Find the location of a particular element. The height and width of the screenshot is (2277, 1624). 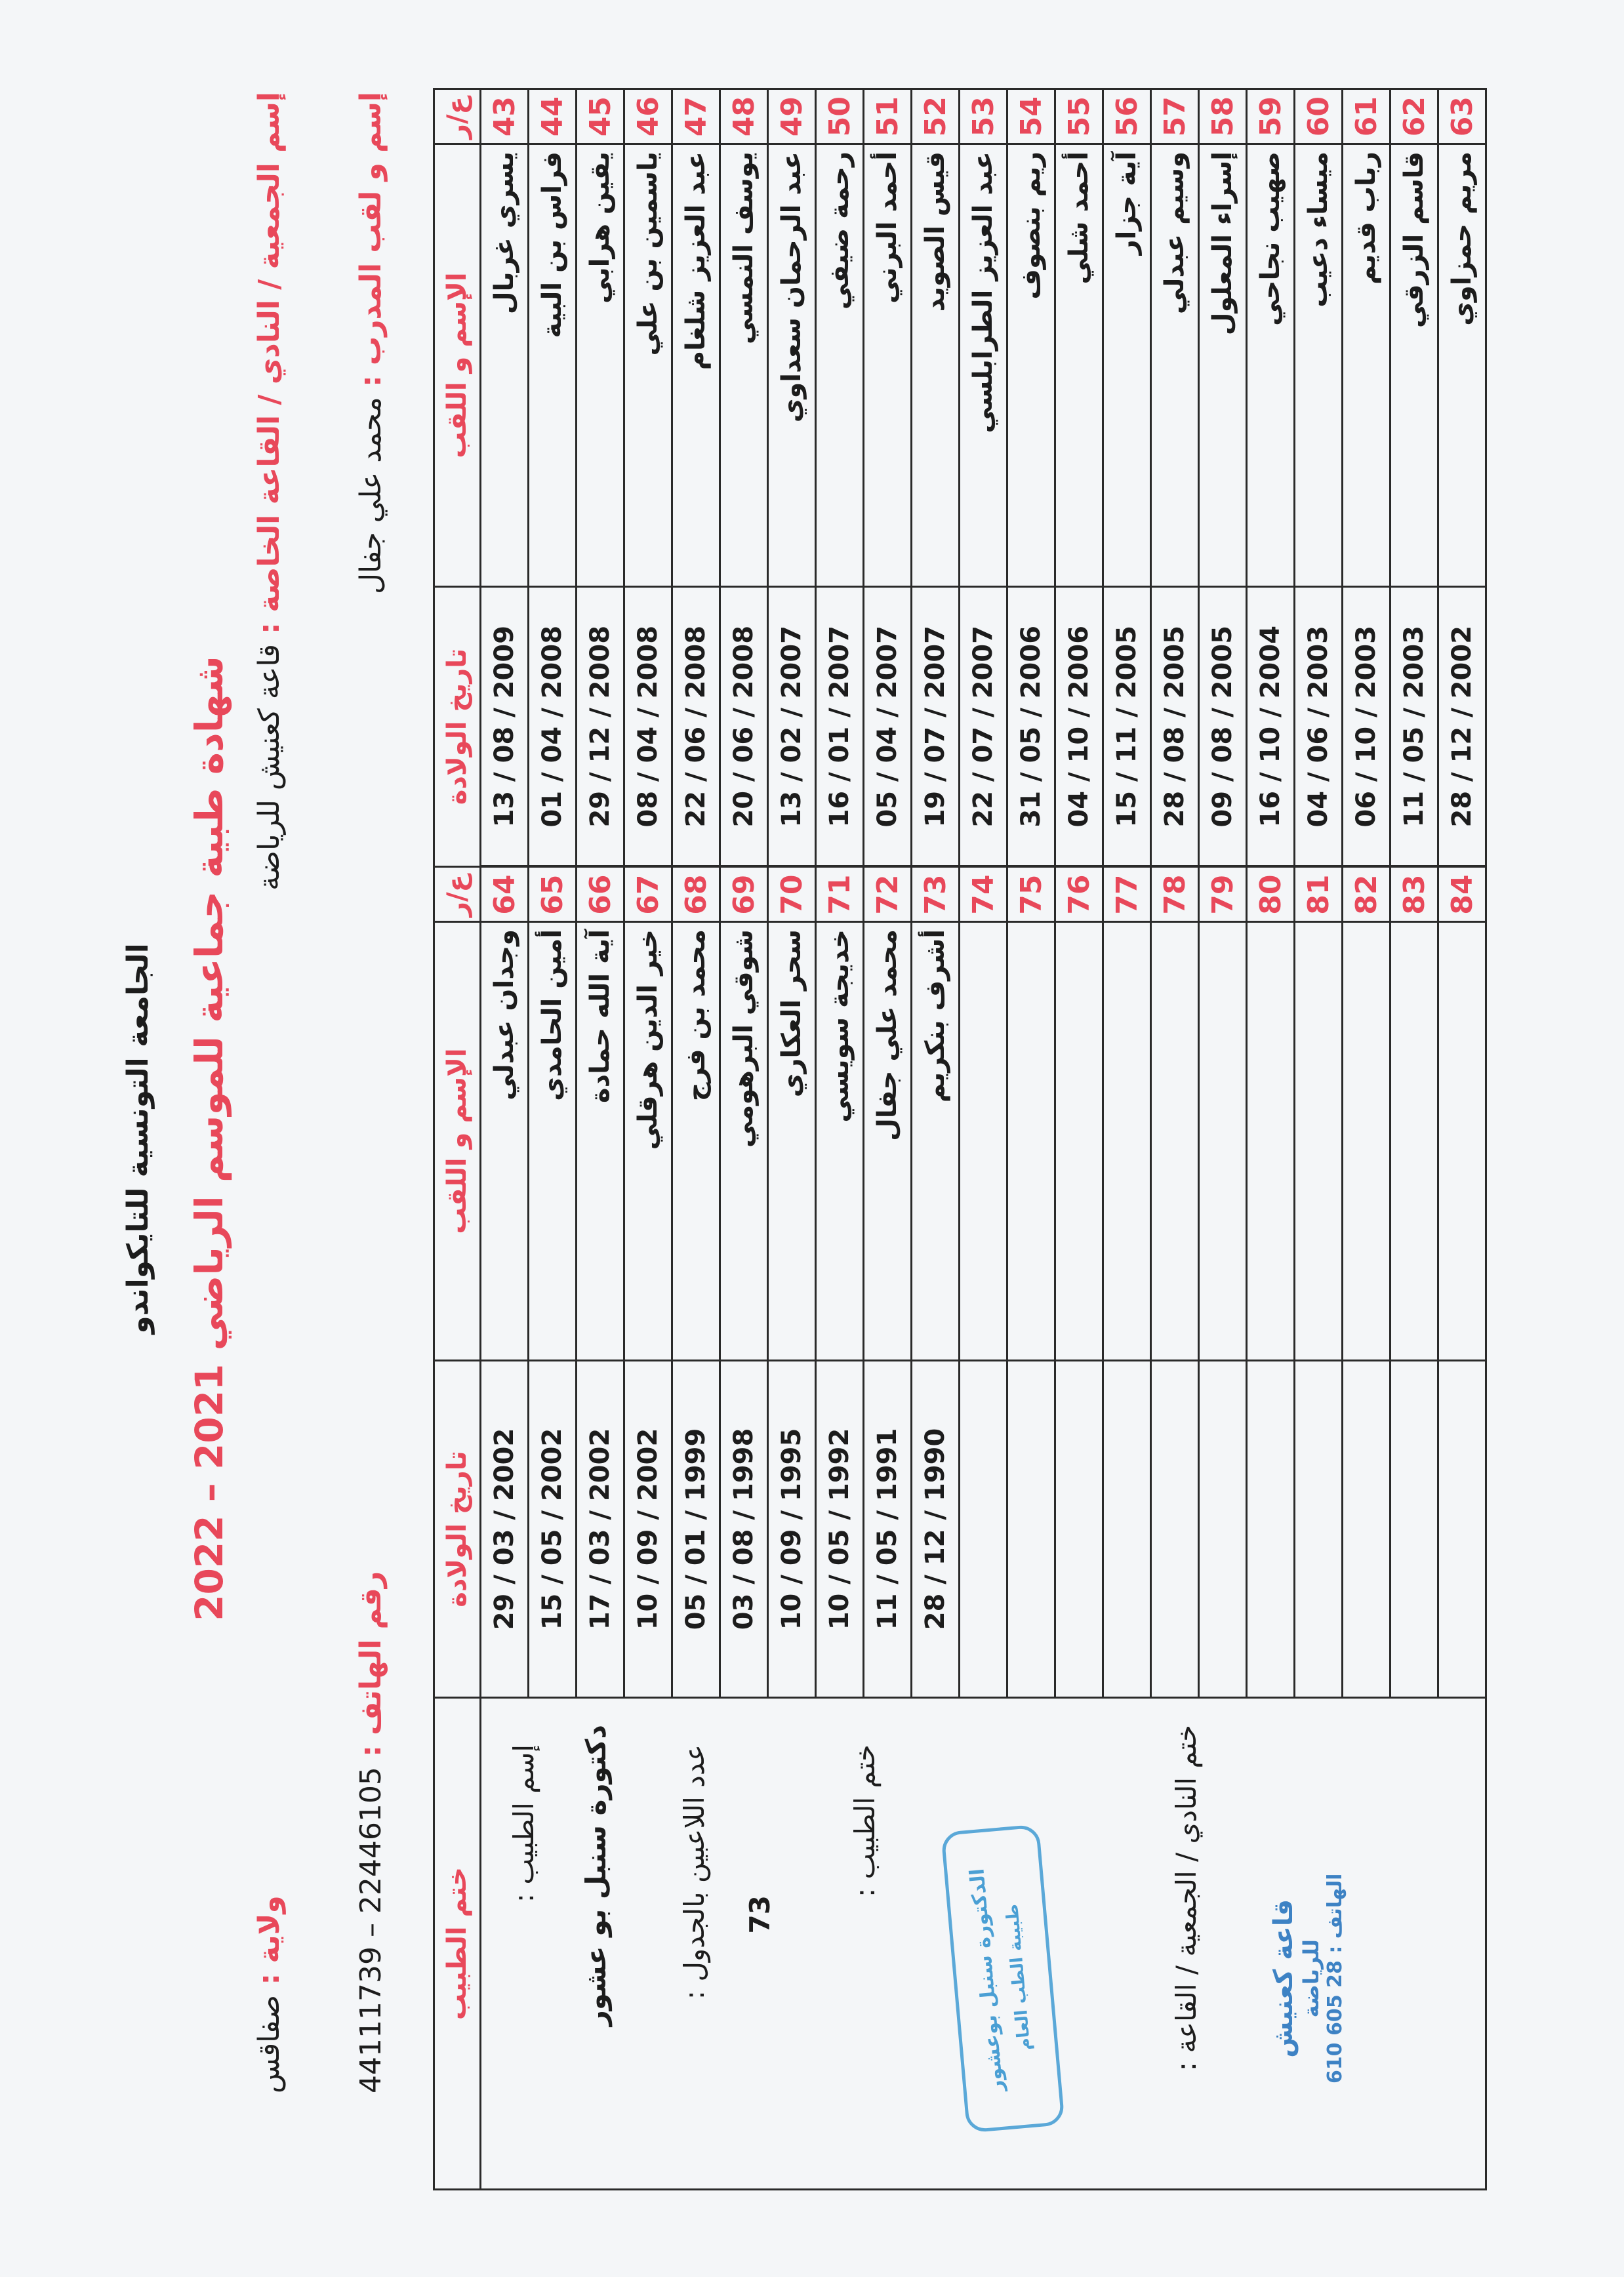

row-number: 77 is located at coordinates (1127, 894).